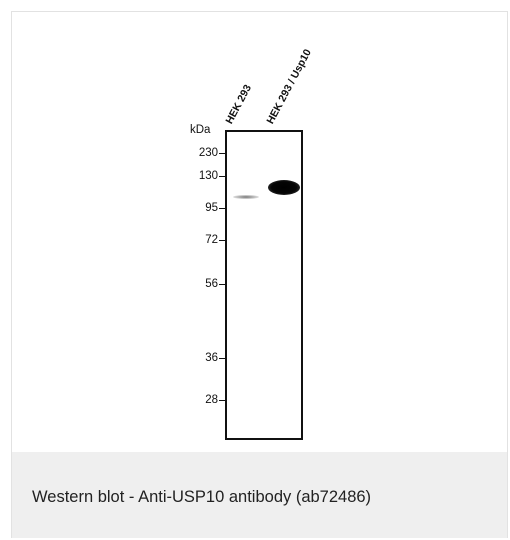 The height and width of the screenshot is (540, 510). What do you see at coordinates (264, 285) in the screenshot?
I see `blot-membrane` at bounding box center [264, 285].